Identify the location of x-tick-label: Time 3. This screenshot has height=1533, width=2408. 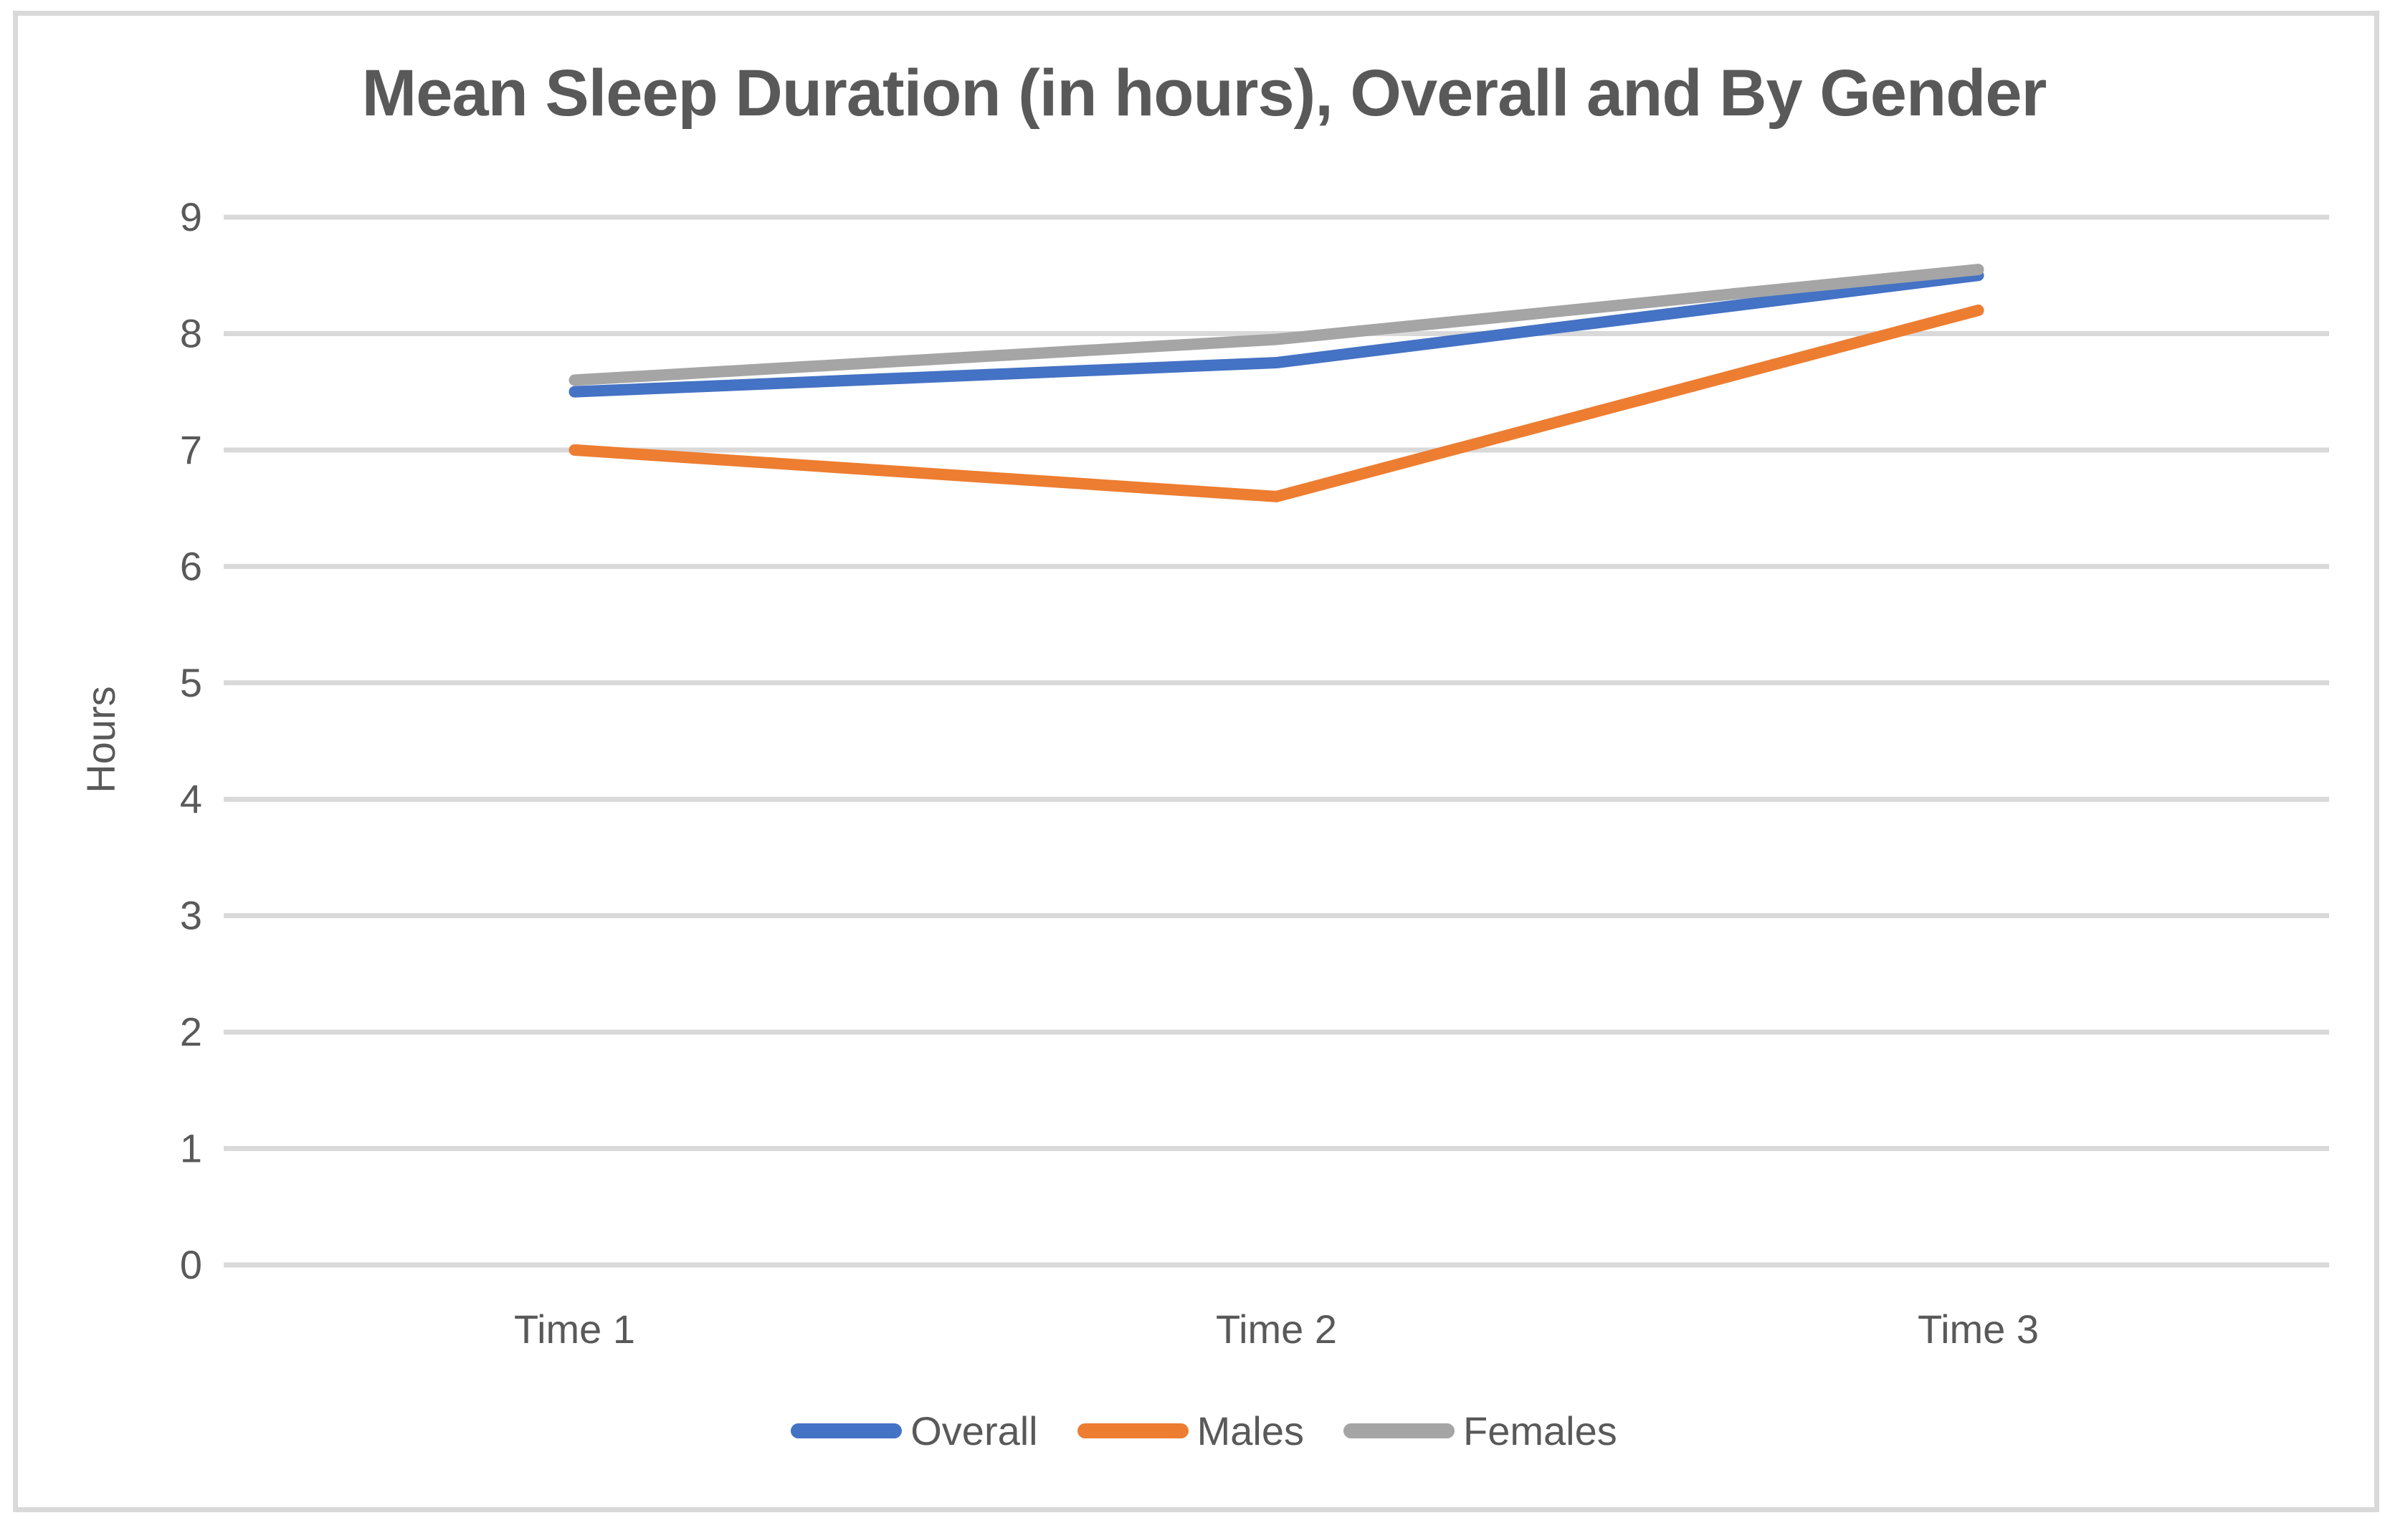
(1978, 1329).